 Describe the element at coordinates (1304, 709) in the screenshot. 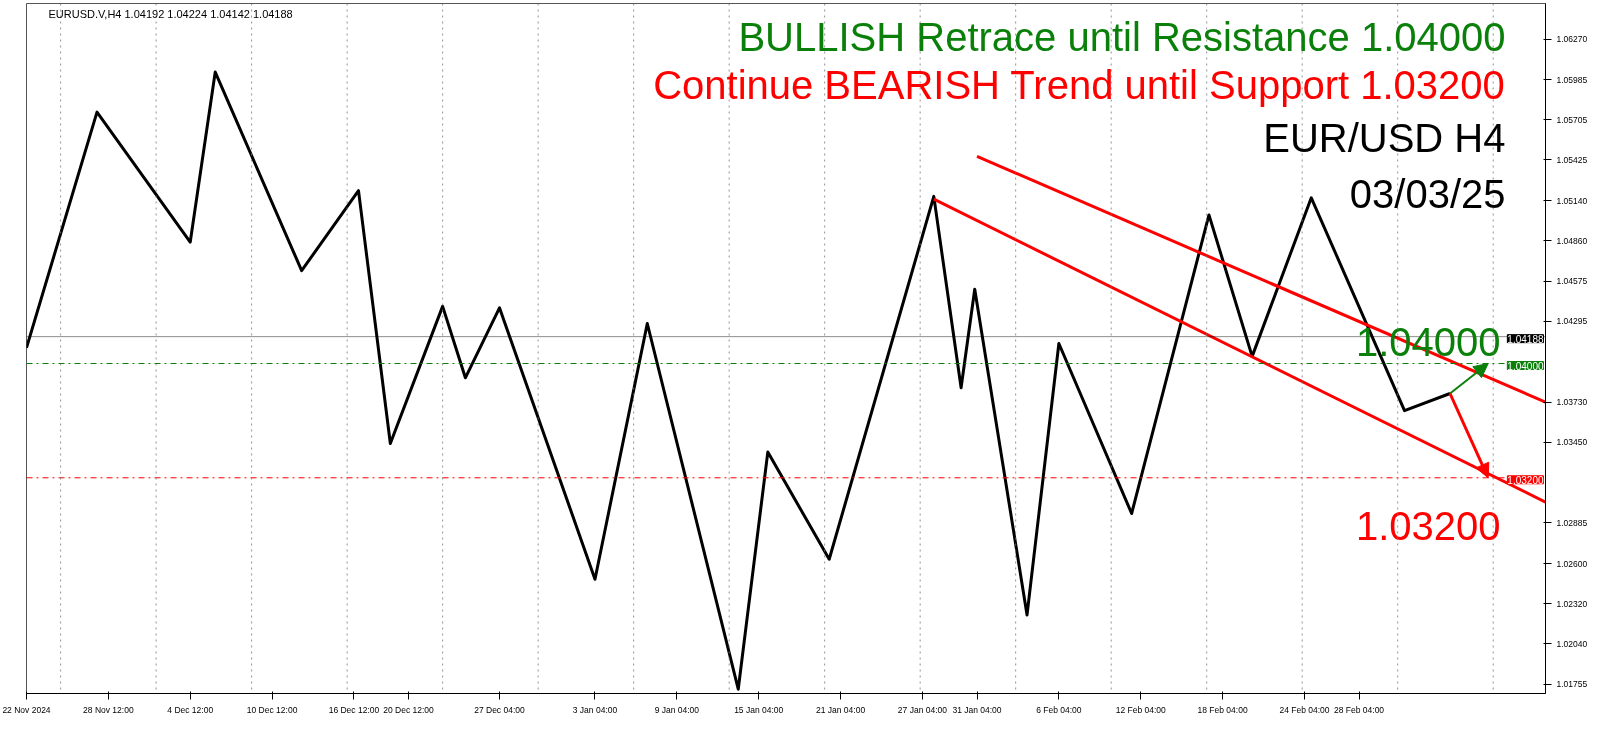

I see `x-tick-label: 24 Feb 04:00` at that location.